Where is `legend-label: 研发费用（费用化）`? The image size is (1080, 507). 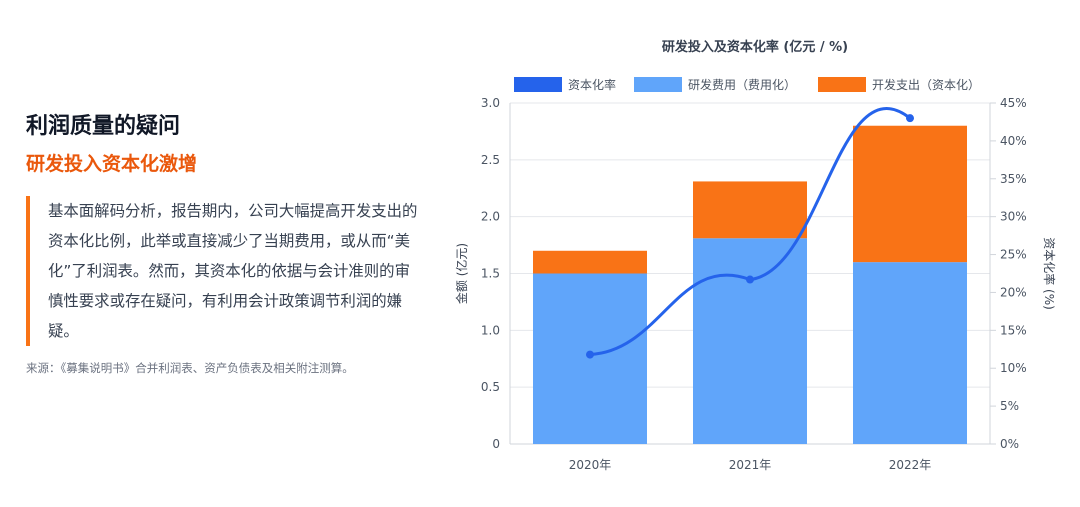 legend-label: 研发费用（费用化） is located at coordinates (742, 84).